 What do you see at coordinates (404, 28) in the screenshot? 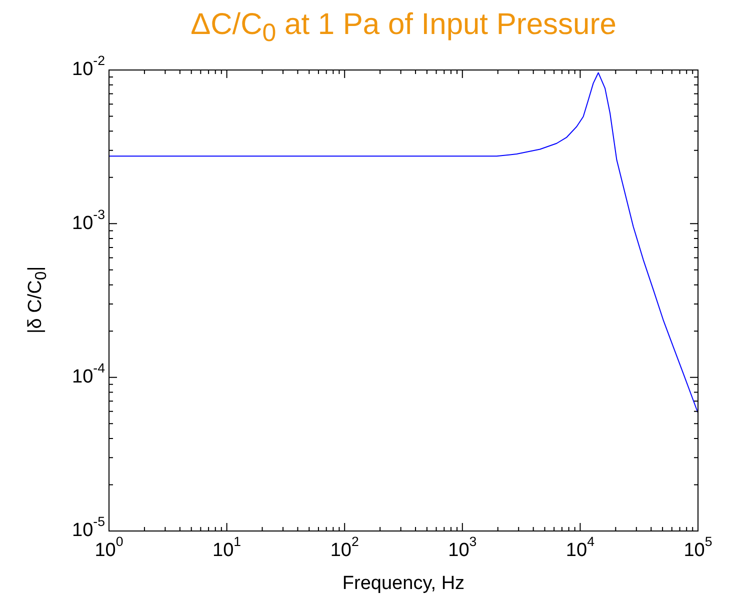
I see `chart-title: ΔC/C$_{0}$ at 1 Pa of Input Pressure` at bounding box center [404, 28].